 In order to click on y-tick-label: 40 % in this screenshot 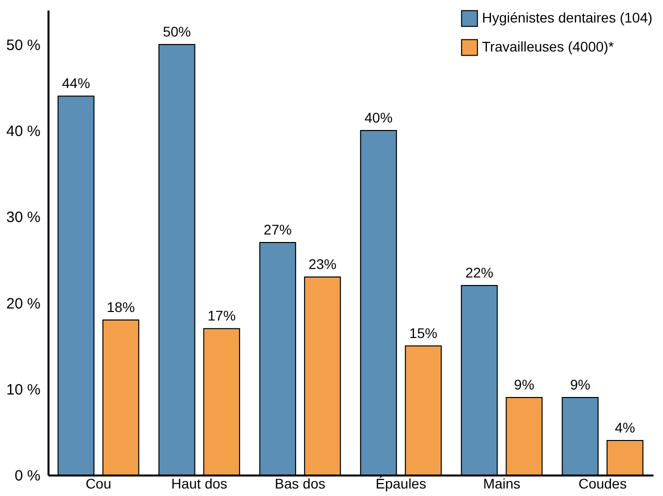, I will do `click(23, 131)`.